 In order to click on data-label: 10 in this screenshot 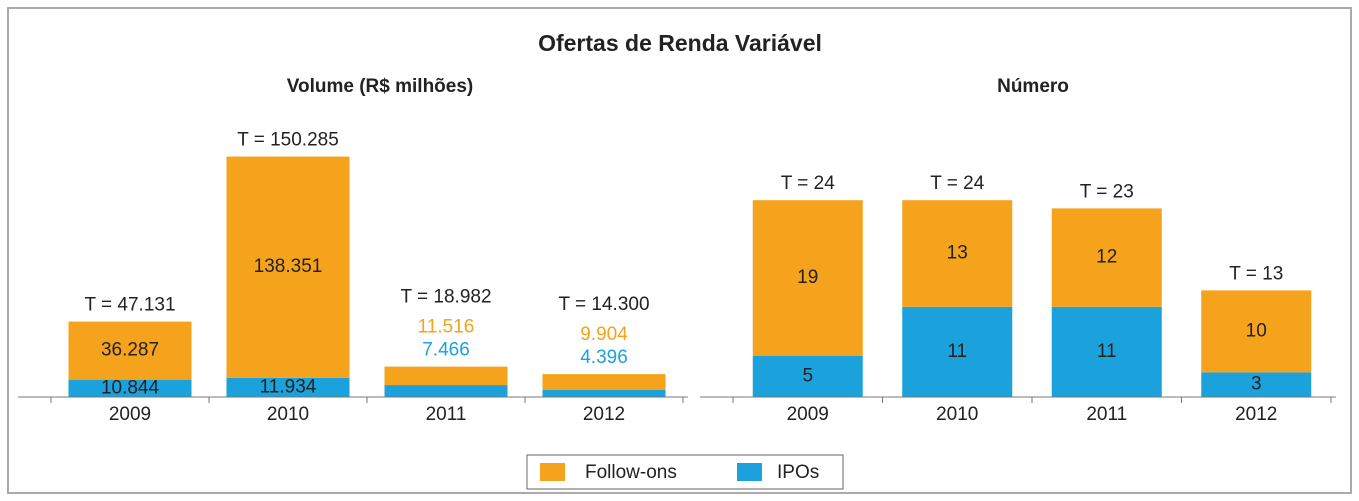, I will do `click(1256, 330)`.